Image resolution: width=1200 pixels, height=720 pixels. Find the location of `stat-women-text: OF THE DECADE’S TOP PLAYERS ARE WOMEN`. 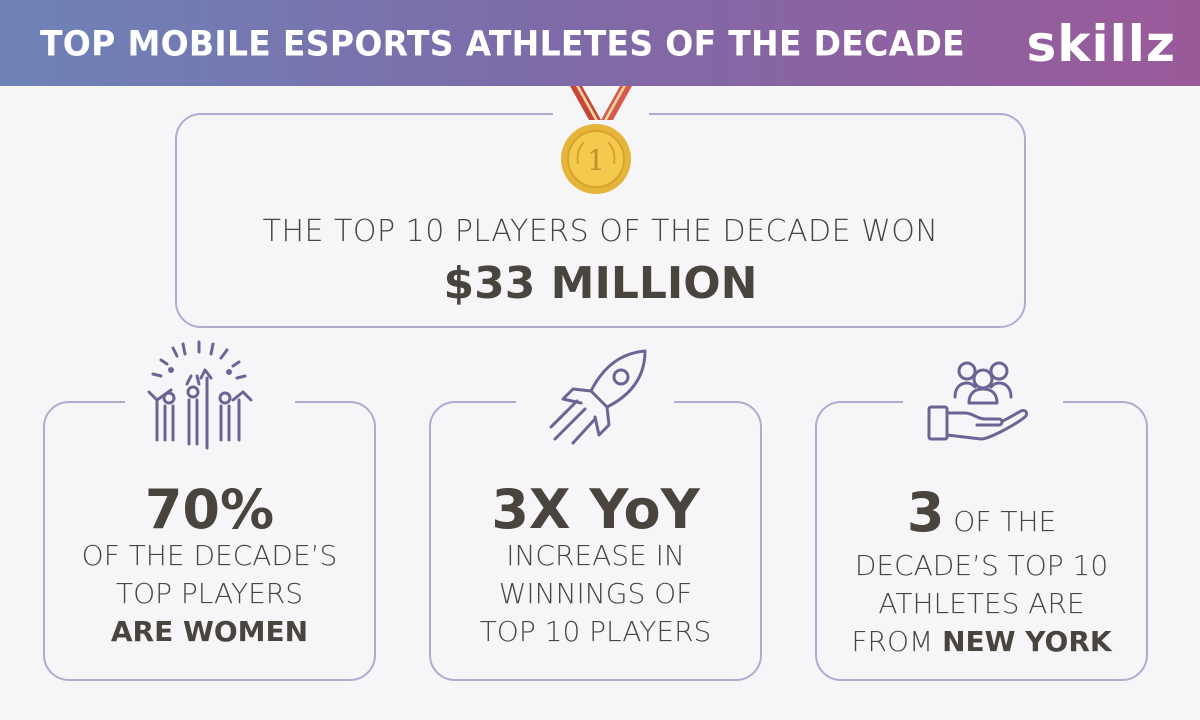

stat-women-text: OF THE DECADE’S TOP PLAYERS ARE WOMEN is located at coordinates (209, 594).